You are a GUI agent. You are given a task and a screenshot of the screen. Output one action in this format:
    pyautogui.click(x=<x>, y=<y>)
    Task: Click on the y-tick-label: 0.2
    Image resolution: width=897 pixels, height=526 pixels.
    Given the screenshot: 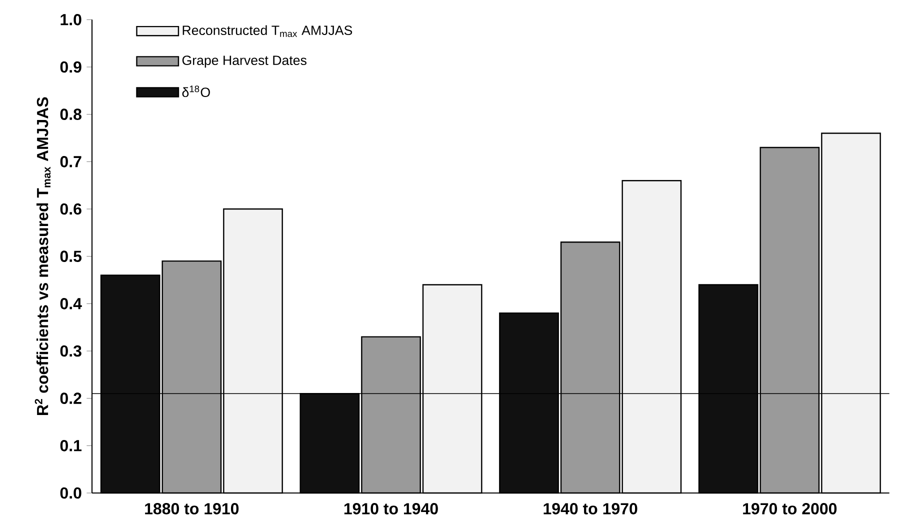 What is the action you would take?
    pyautogui.click(x=71, y=398)
    